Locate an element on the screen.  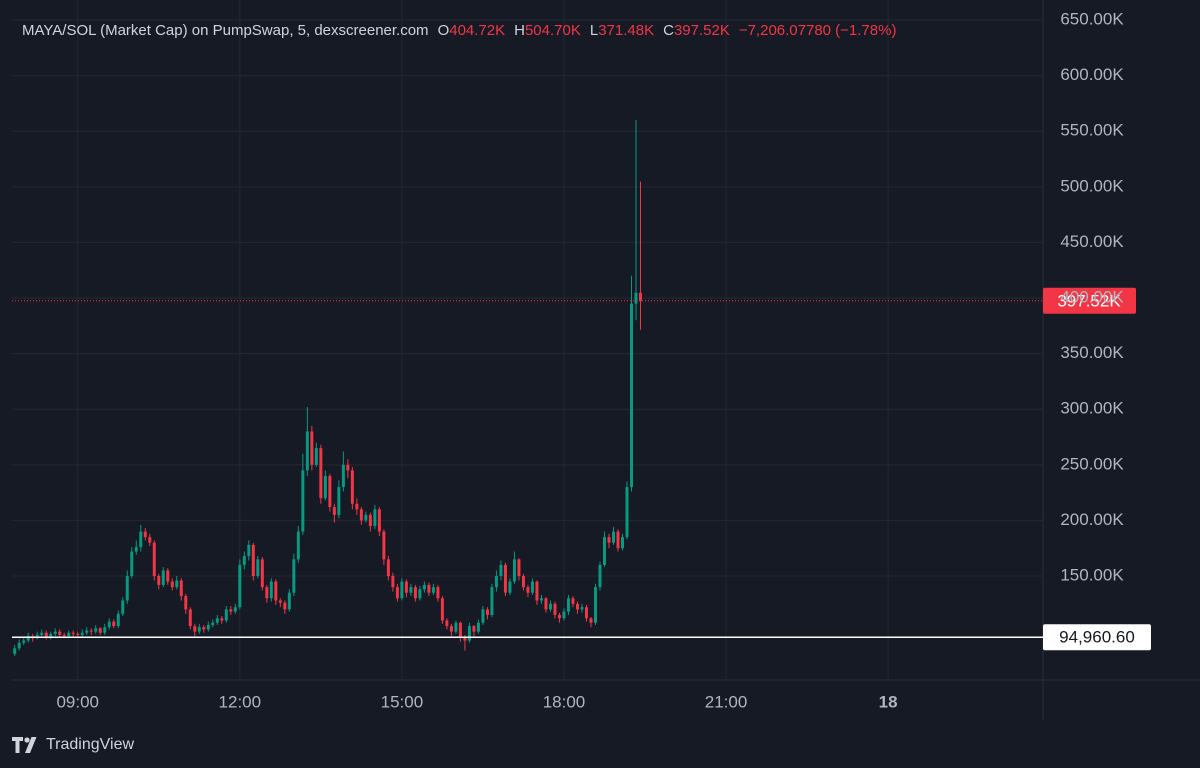
legend-key: L is located at coordinates (594, 30).